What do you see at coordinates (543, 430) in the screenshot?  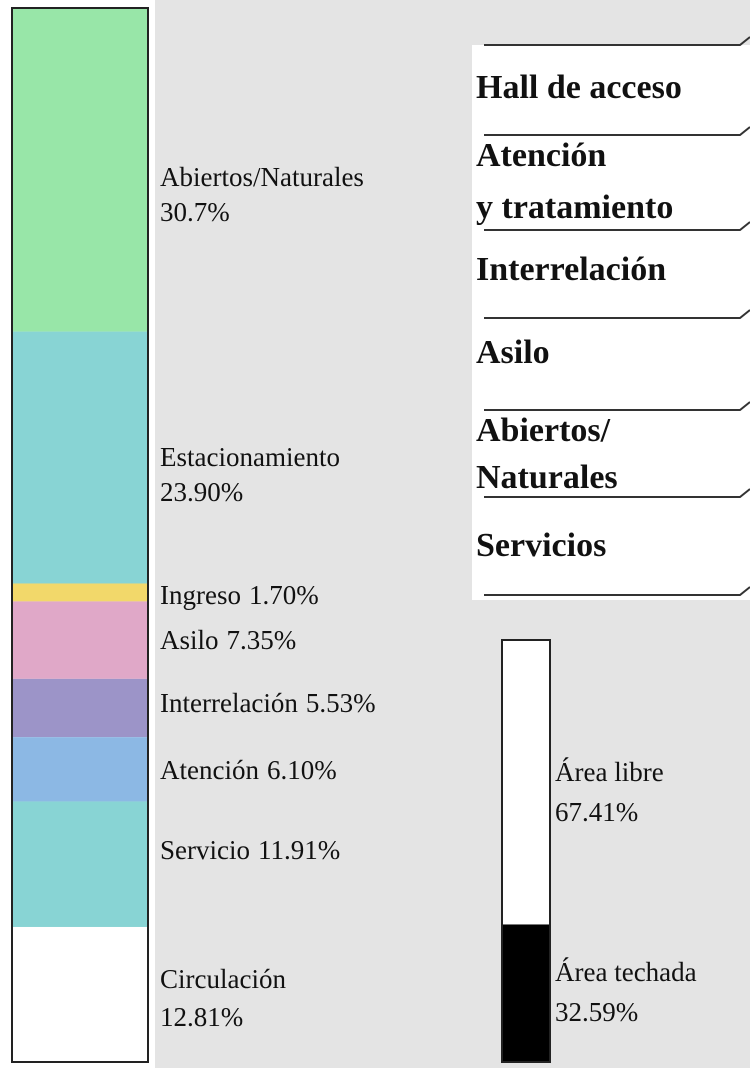 I see `program-item: Abiertos/` at bounding box center [543, 430].